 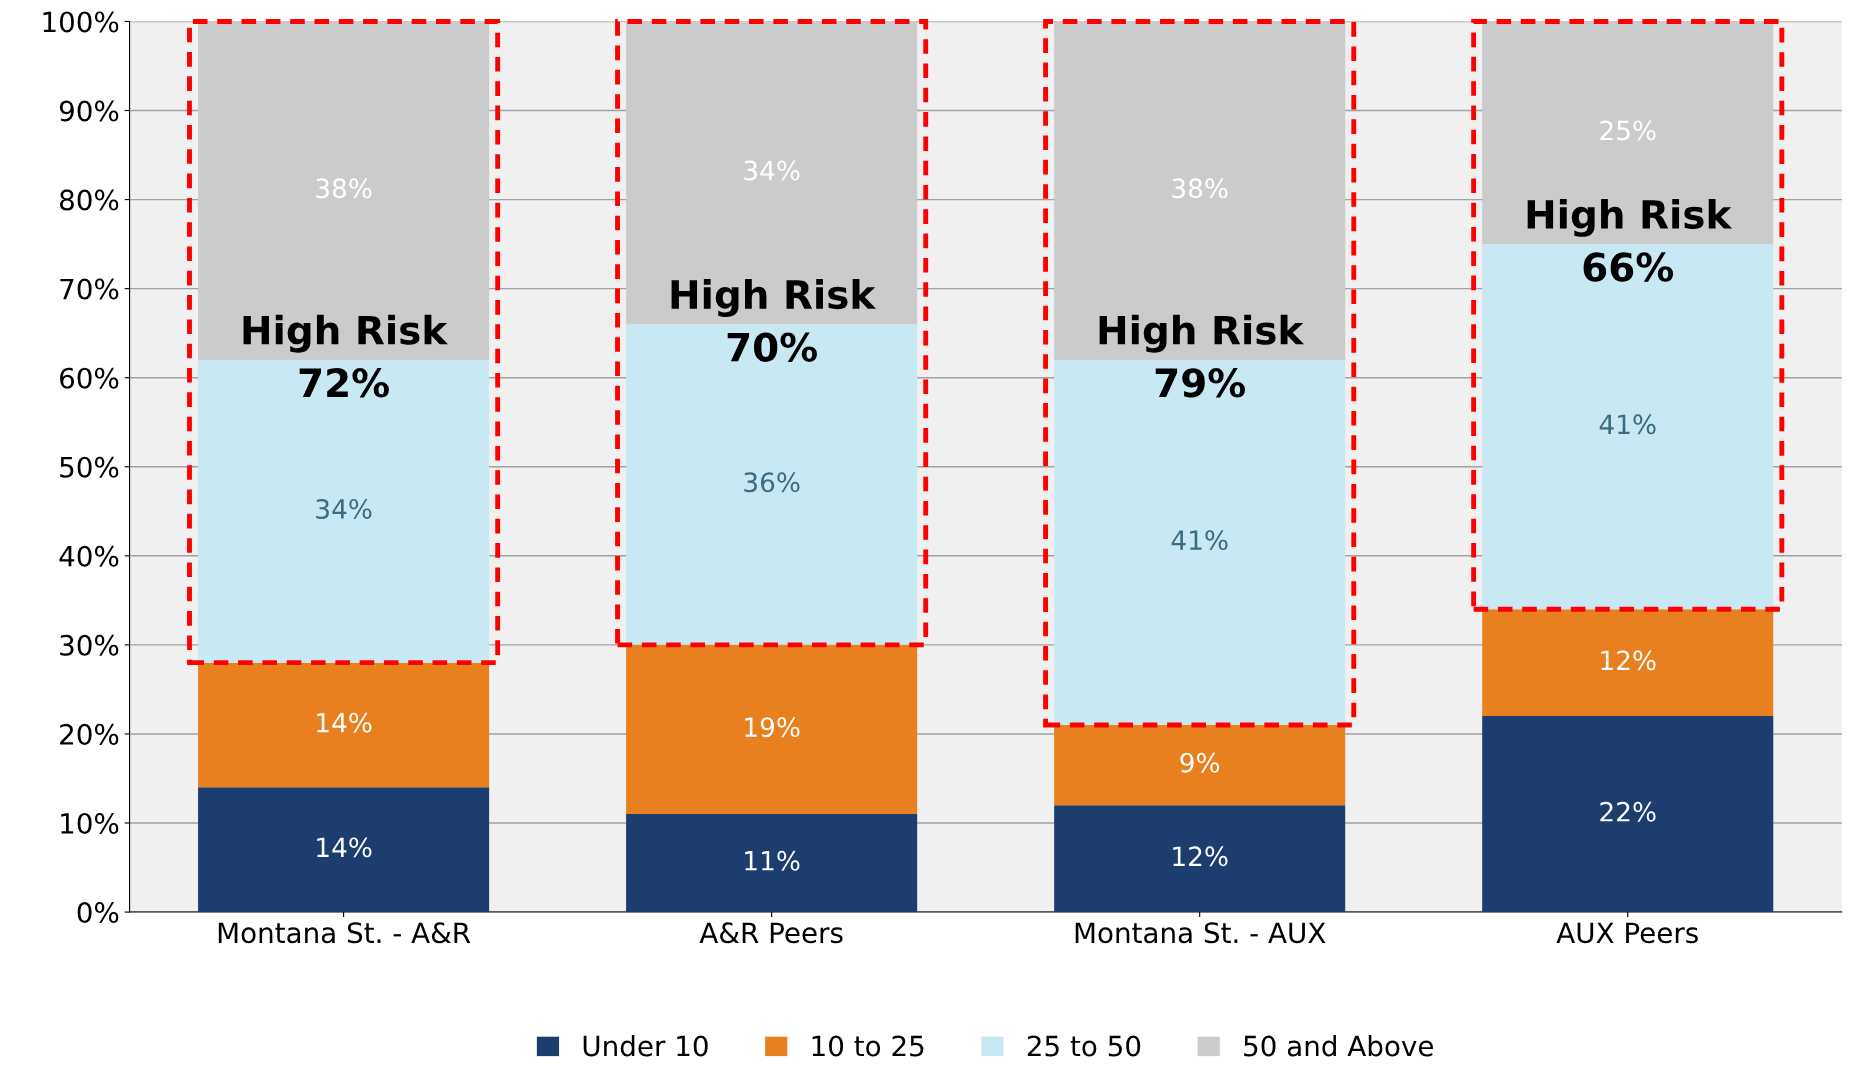 I want to click on y-tick-label: 100%, so click(x=81, y=22).